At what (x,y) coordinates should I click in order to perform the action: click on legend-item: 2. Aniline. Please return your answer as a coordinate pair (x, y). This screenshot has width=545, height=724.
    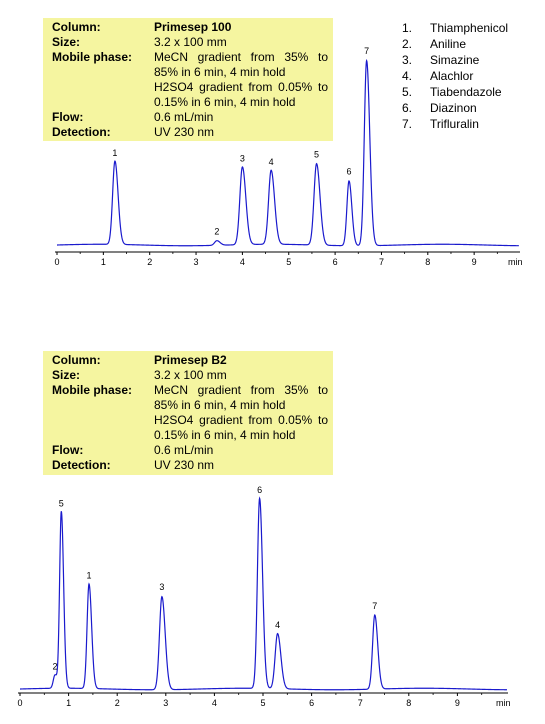
    Looking at the image, I should click on (455, 44).